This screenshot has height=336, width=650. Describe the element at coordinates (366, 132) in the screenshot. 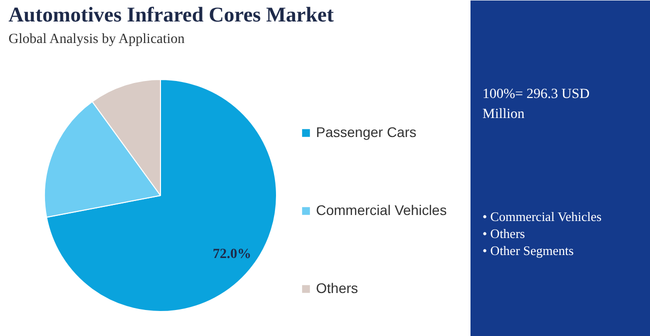

I see `legend-label: Passenger Cars` at that location.